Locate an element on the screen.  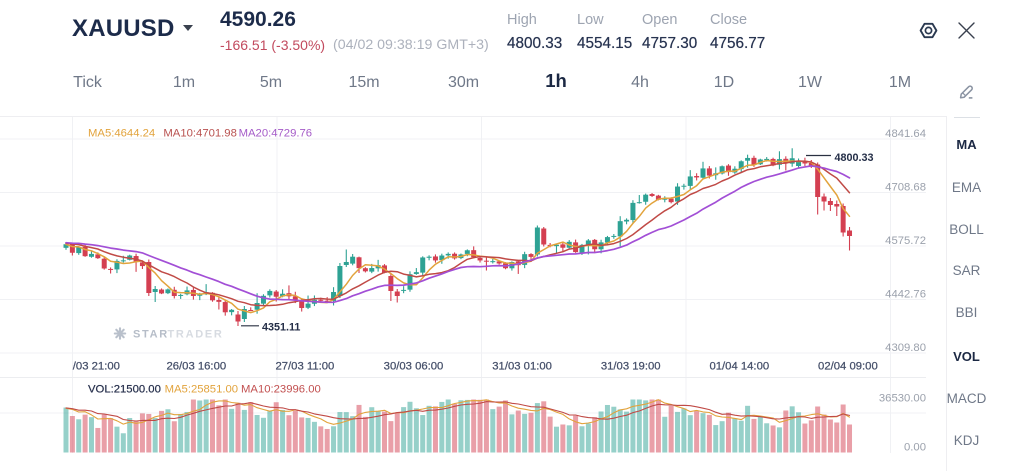
svg-text: MA5:4644.24 is located at coordinates (121, 134).